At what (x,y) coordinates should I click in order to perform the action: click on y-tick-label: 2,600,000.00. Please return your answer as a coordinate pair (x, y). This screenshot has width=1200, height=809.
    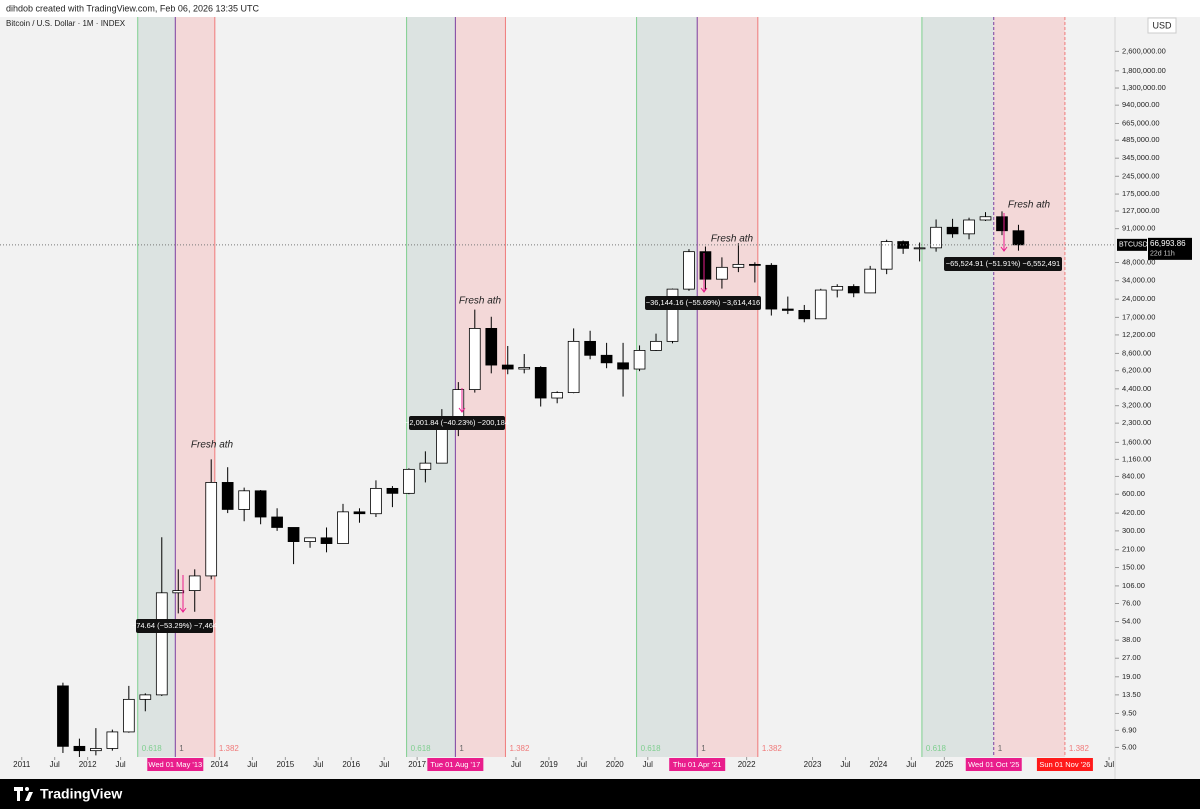
    Looking at the image, I should click on (1144, 50).